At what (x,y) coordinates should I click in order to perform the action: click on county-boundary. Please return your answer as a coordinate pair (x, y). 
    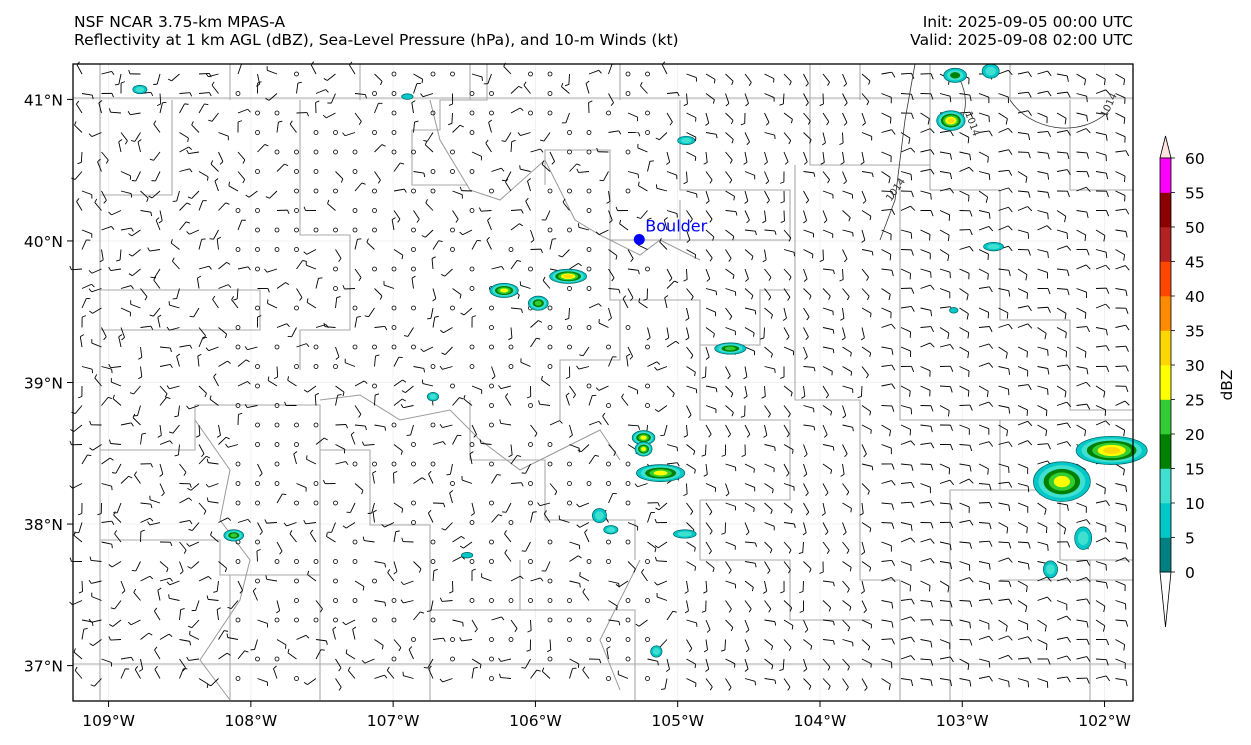
    Looking at the image, I should click on (210, 557).